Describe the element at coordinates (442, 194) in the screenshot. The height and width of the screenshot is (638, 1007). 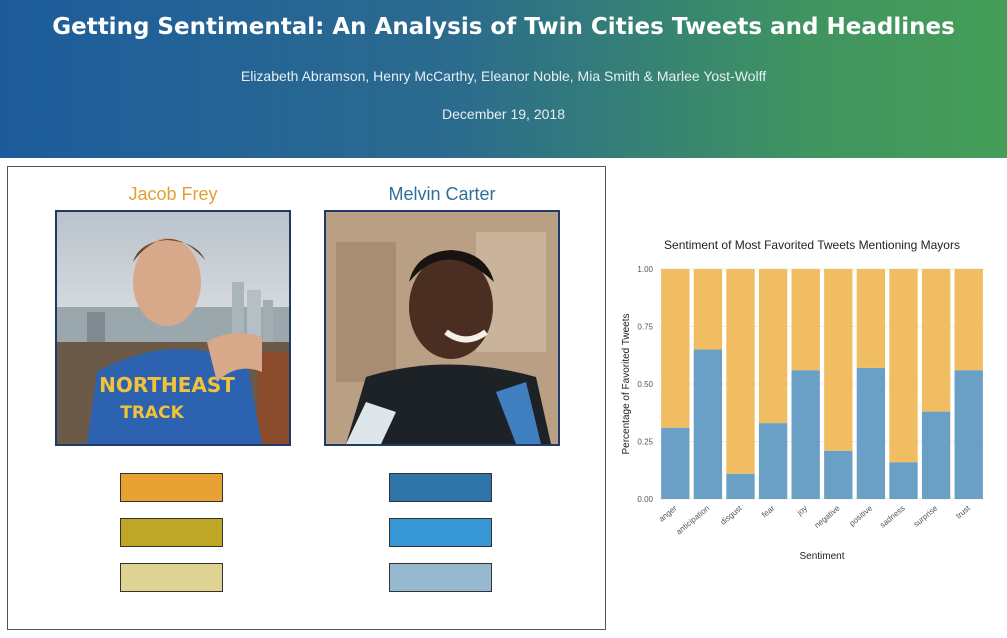
I see `mayor-name-carter: Melvin Carter` at that location.